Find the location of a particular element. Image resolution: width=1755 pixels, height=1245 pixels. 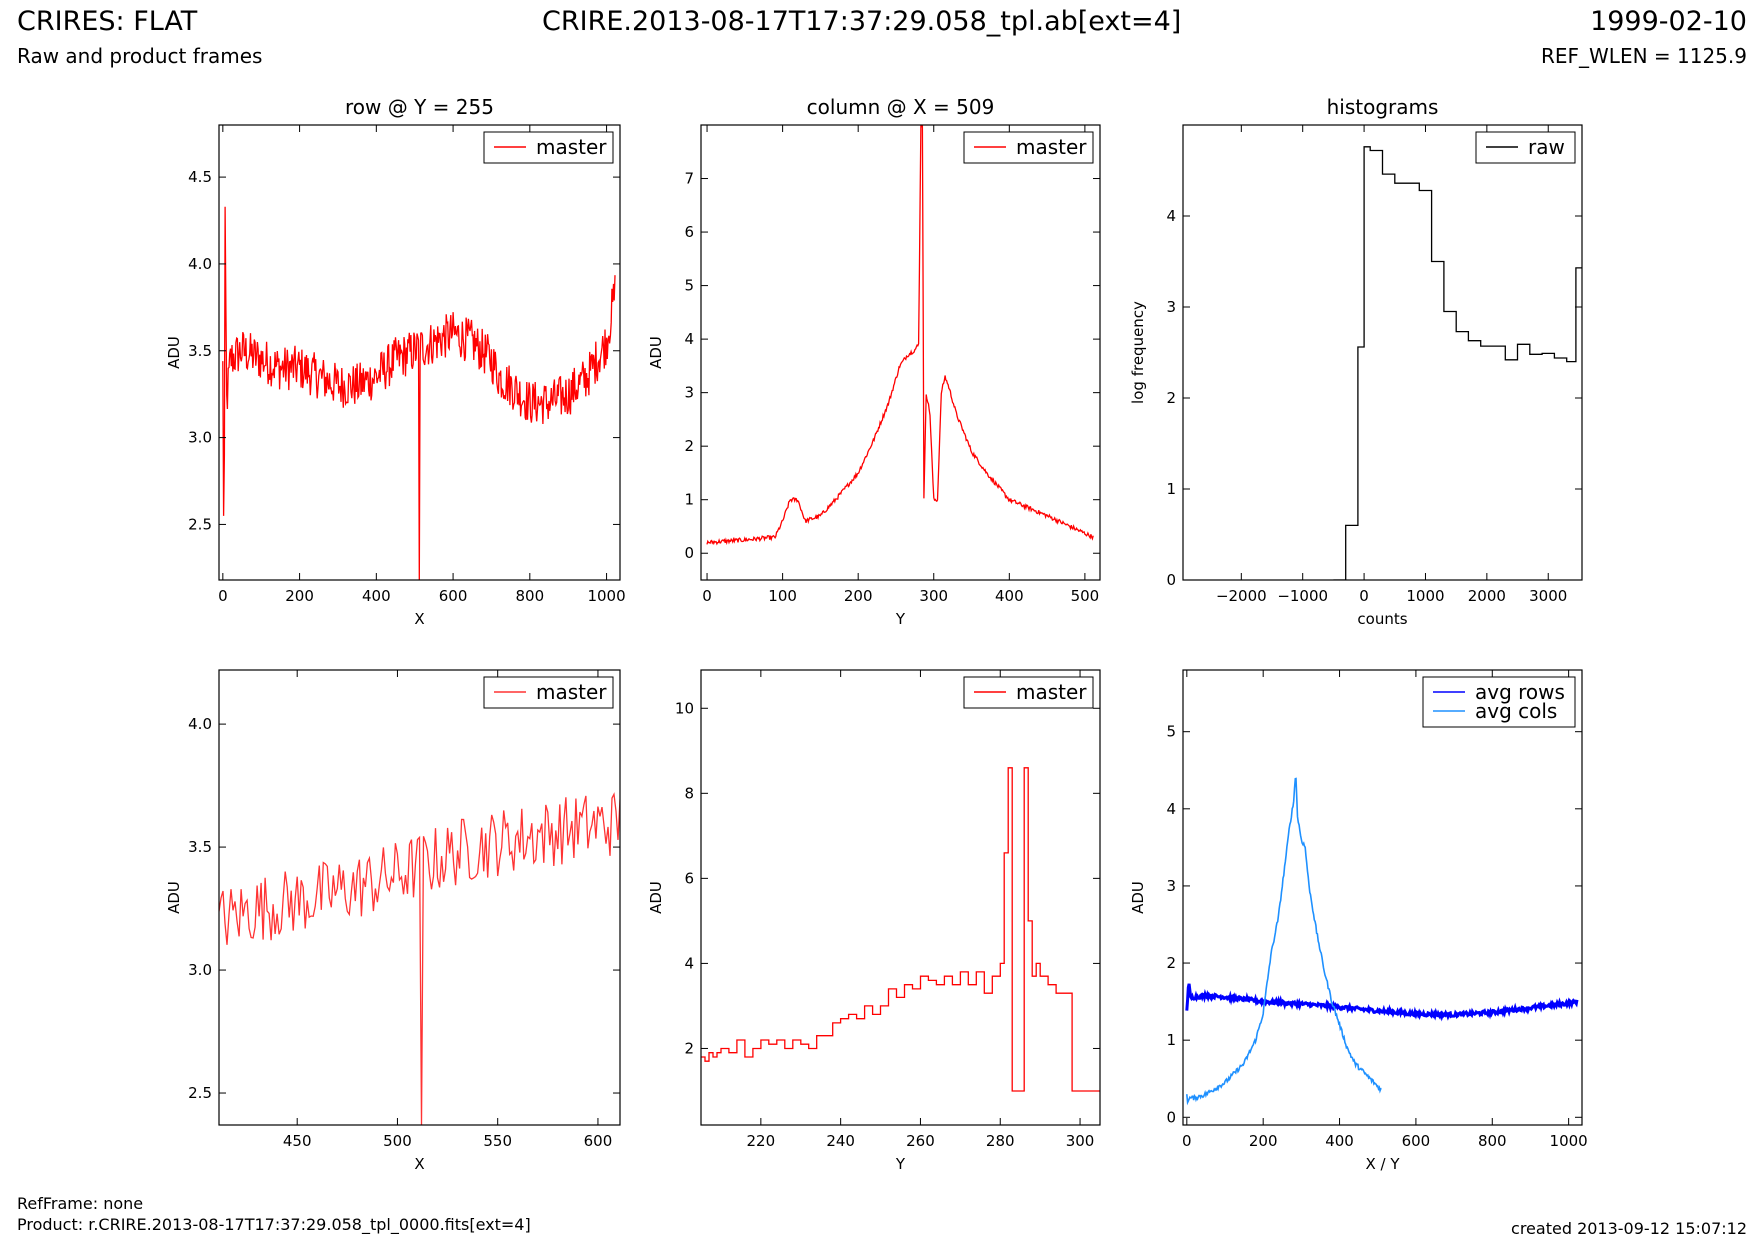

x-tick-label: 280 is located at coordinates (1000, 1141).